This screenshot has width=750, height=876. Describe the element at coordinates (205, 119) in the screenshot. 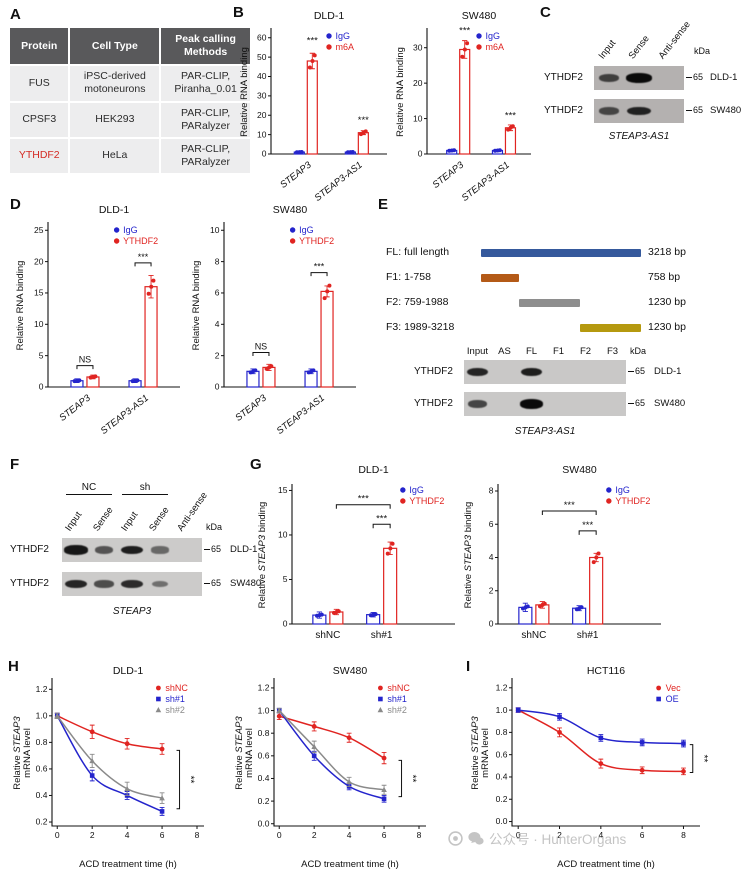

I see `table-cell: PAR-CLIP, PARalyzer` at that location.